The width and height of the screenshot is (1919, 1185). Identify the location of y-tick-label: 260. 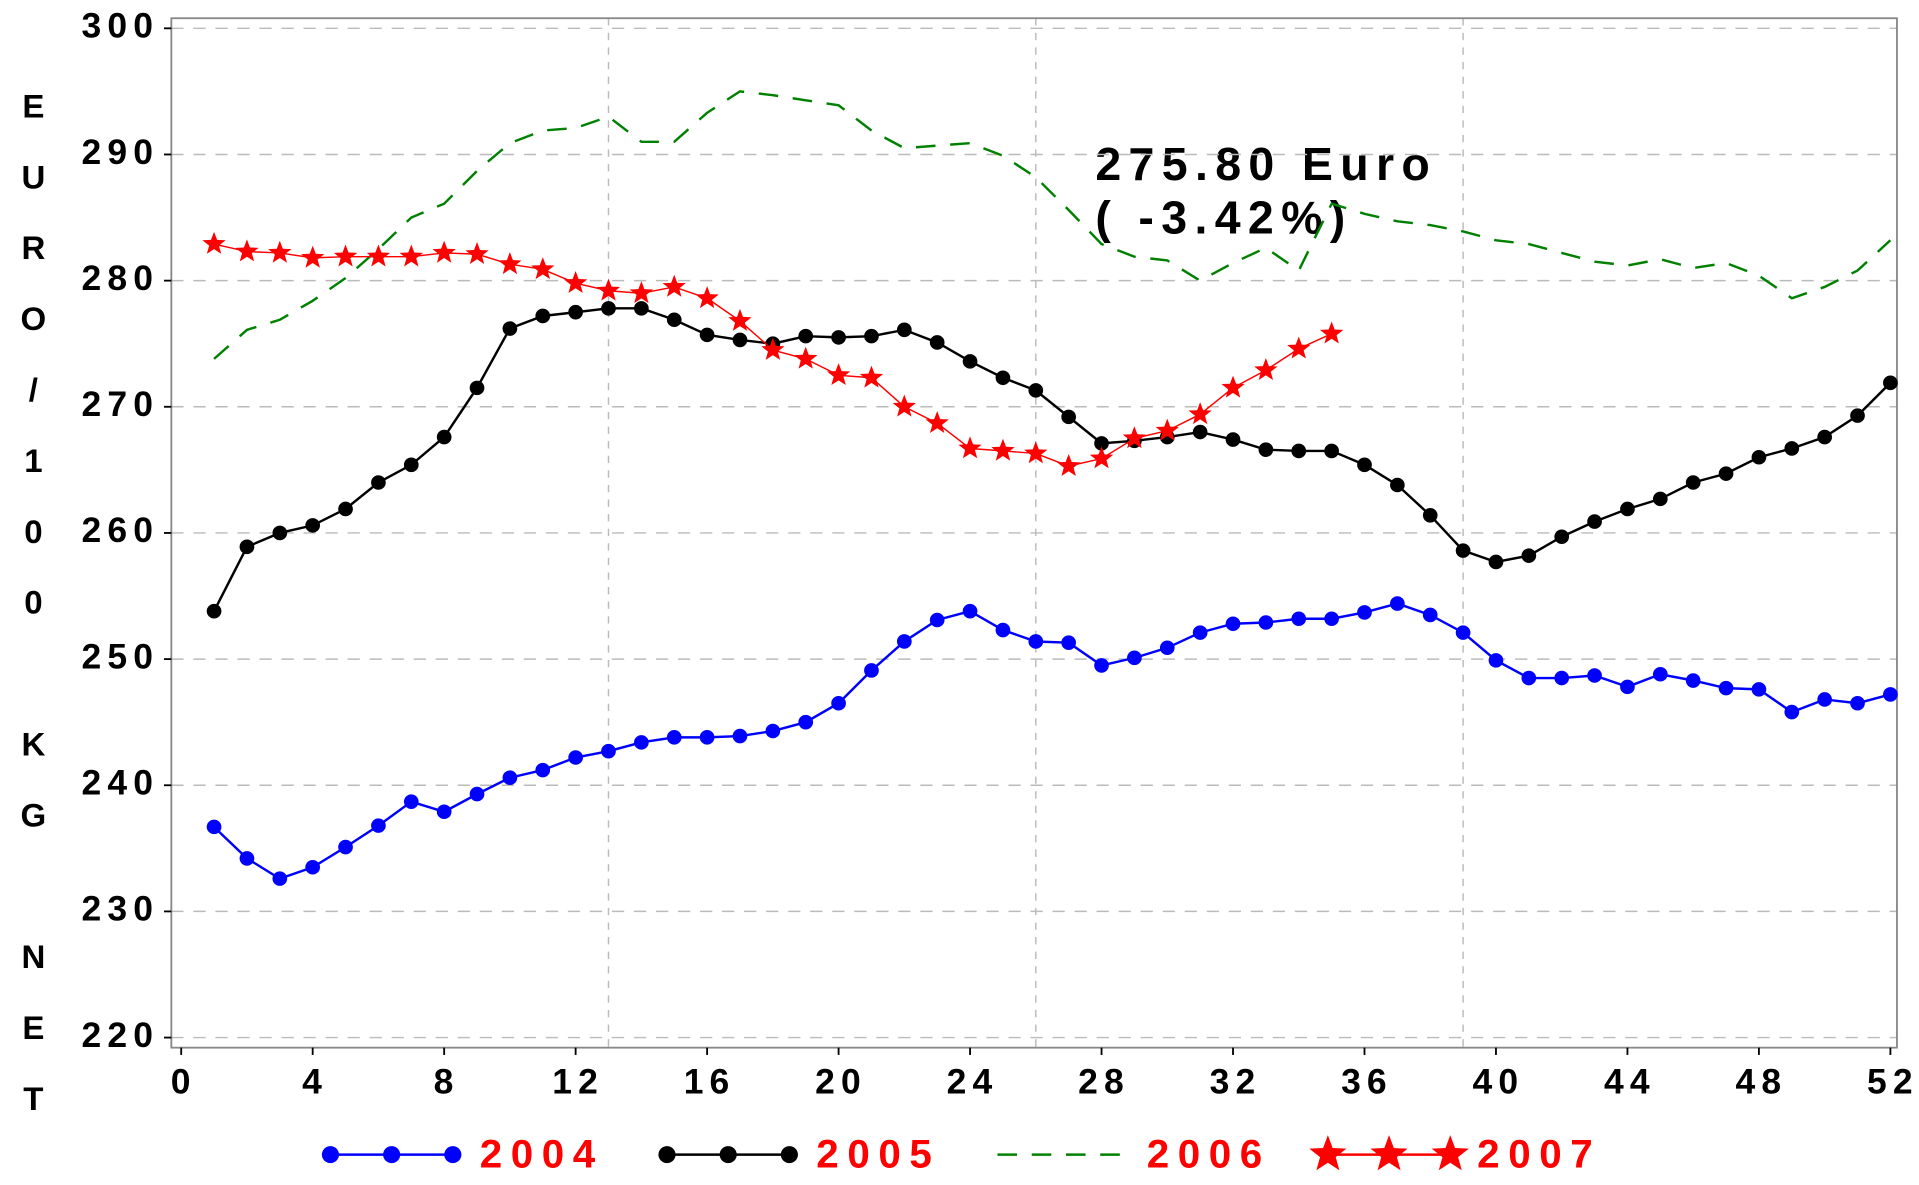
(121, 530).